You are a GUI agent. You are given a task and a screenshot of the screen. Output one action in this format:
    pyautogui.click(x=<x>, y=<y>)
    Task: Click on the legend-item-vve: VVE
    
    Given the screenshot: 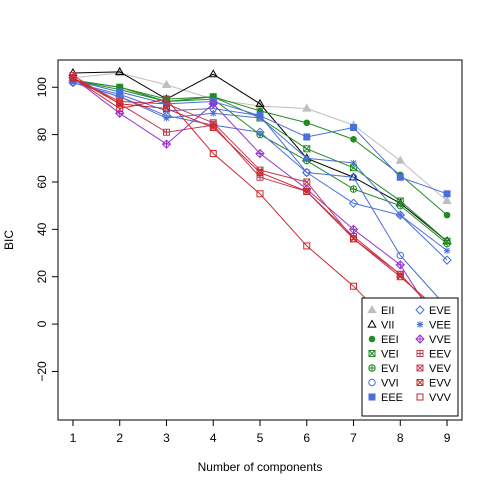 What is the action you would take?
    pyautogui.click(x=433, y=340)
    